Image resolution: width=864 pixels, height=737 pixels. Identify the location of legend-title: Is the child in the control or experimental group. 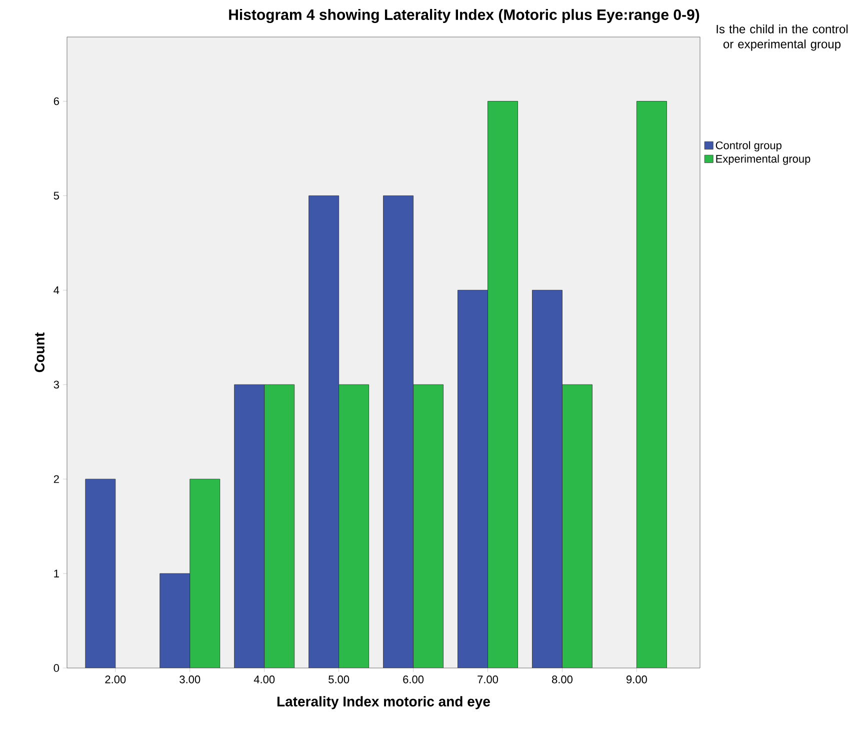
(782, 37).